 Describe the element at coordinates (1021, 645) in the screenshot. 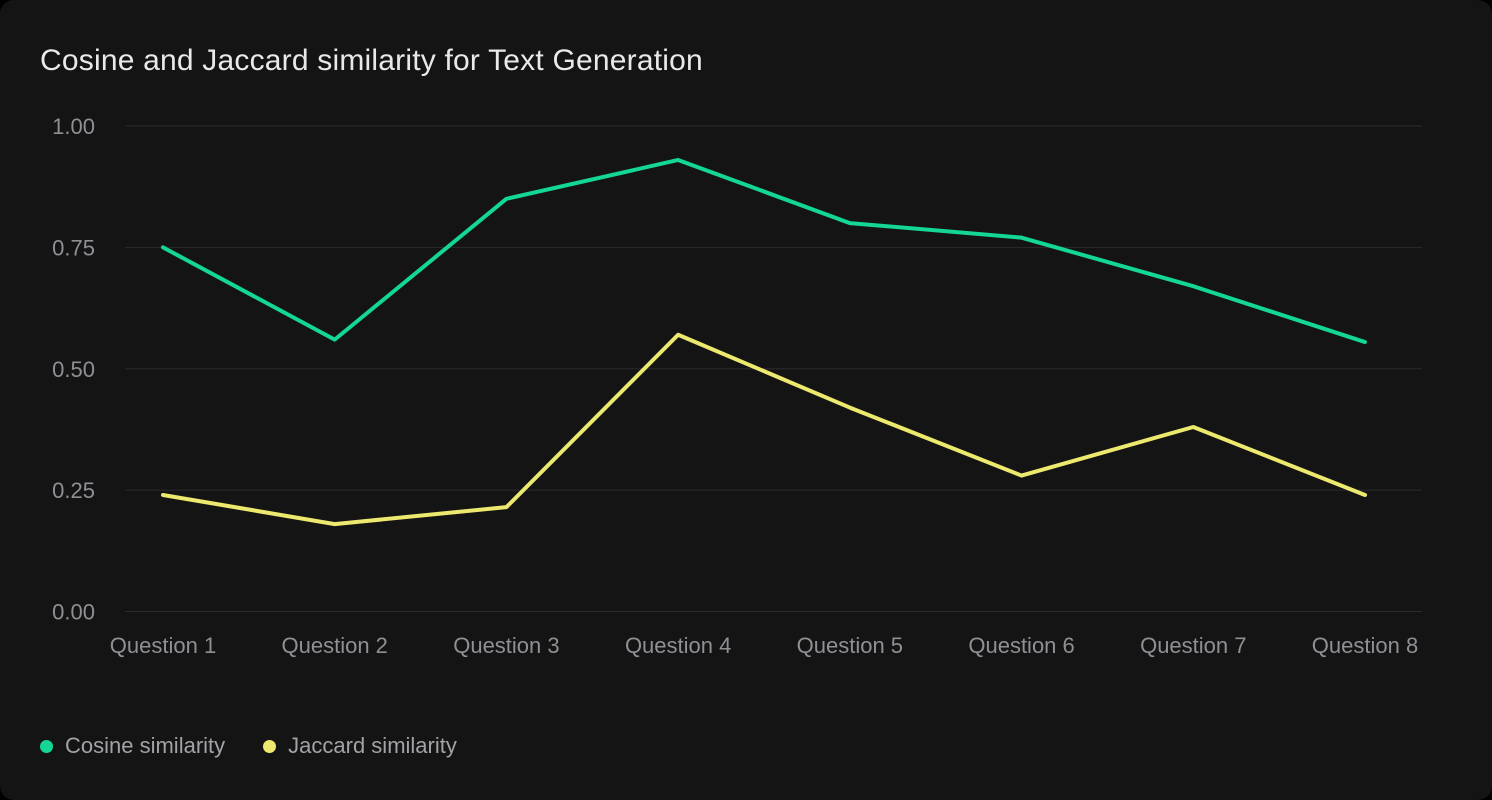

I see `x-tick-label: Question 6` at that location.